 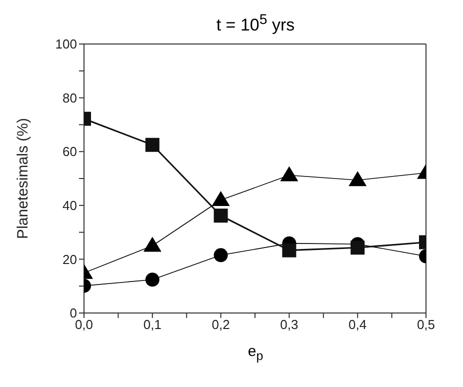 What do you see at coordinates (69, 206) in the screenshot?
I see `y-tick-label: 40` at bounding box center [69, 206].